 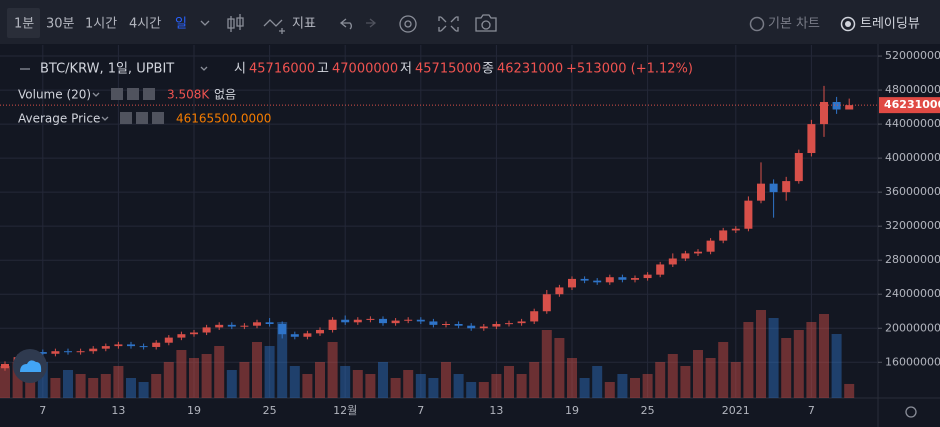 What do you see at coordinates (572, 410) in the screenshot?
I see `x-tick-label: 19` at bounding box center [572, 410].